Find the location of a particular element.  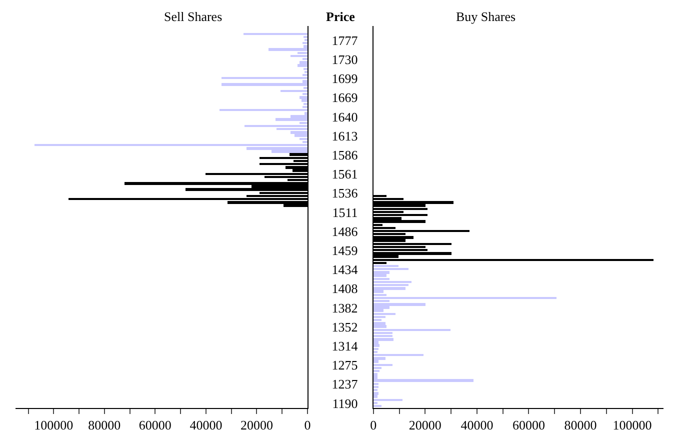

y-tick-label: 1640 is located at coordinates (345, 116).